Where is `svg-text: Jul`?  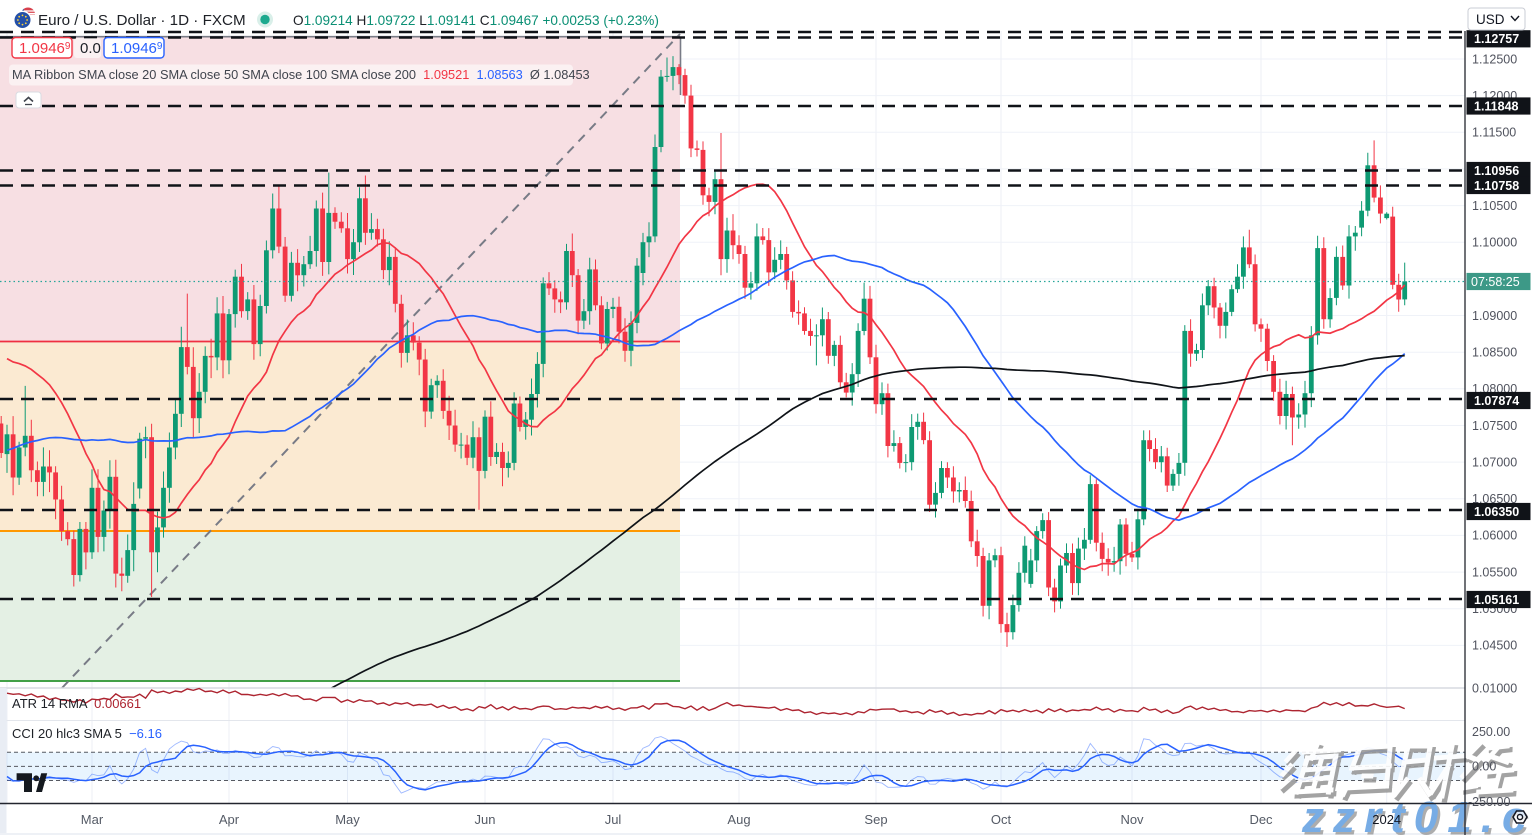 svg-text: Jul is located at coordinates (613, 819).